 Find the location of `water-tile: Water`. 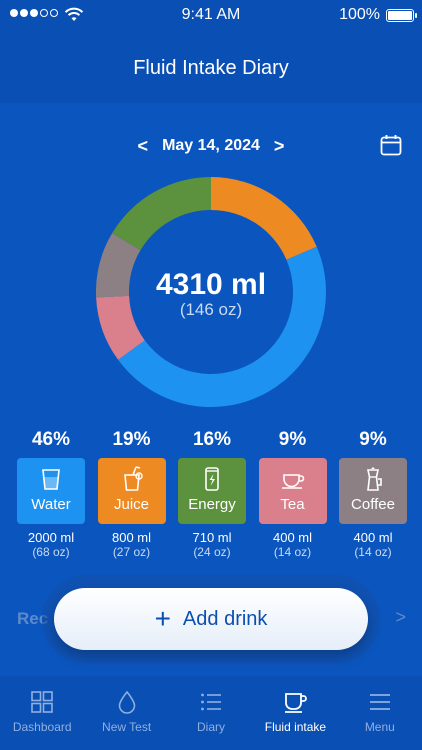

water-tile: Water is located at coordinates (51, 491).